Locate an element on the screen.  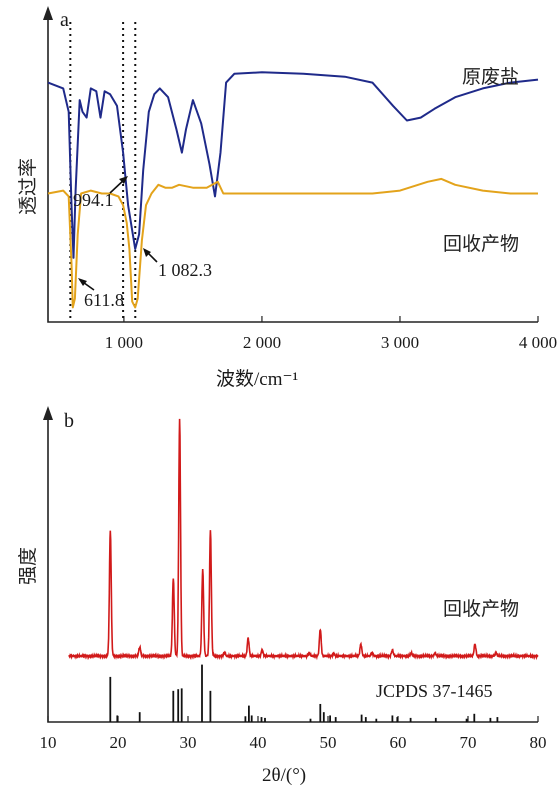
x-tick-label-a: 1 000 is located at coordinates (124, 342).